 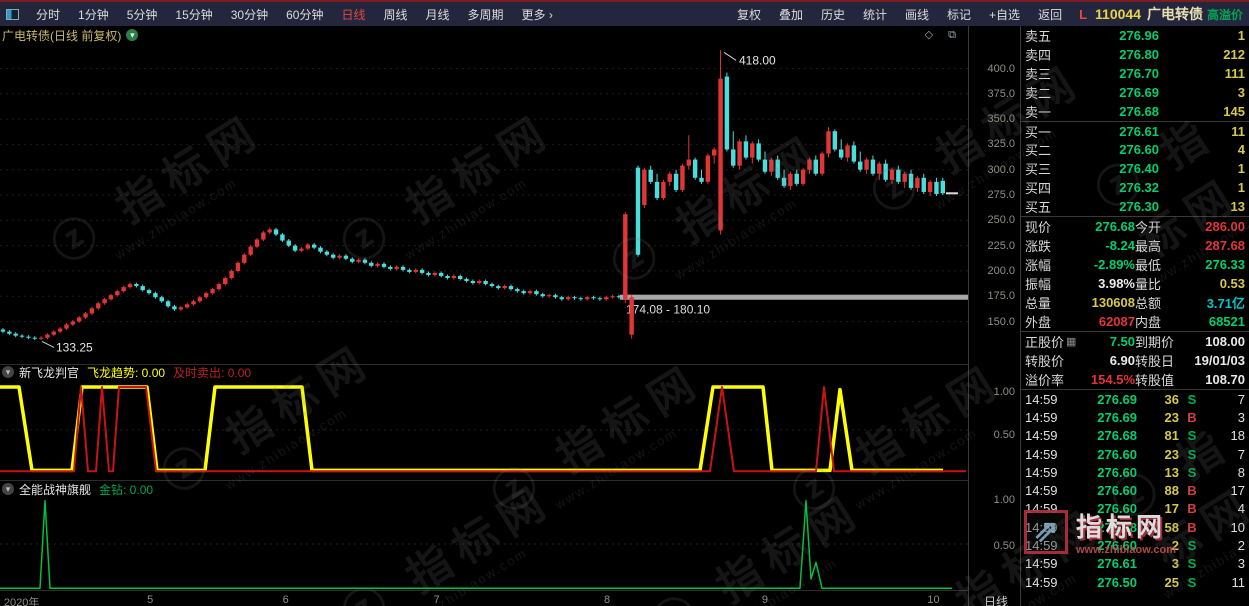 I want to click on tick-side: S, so click(x=1192, y=436).